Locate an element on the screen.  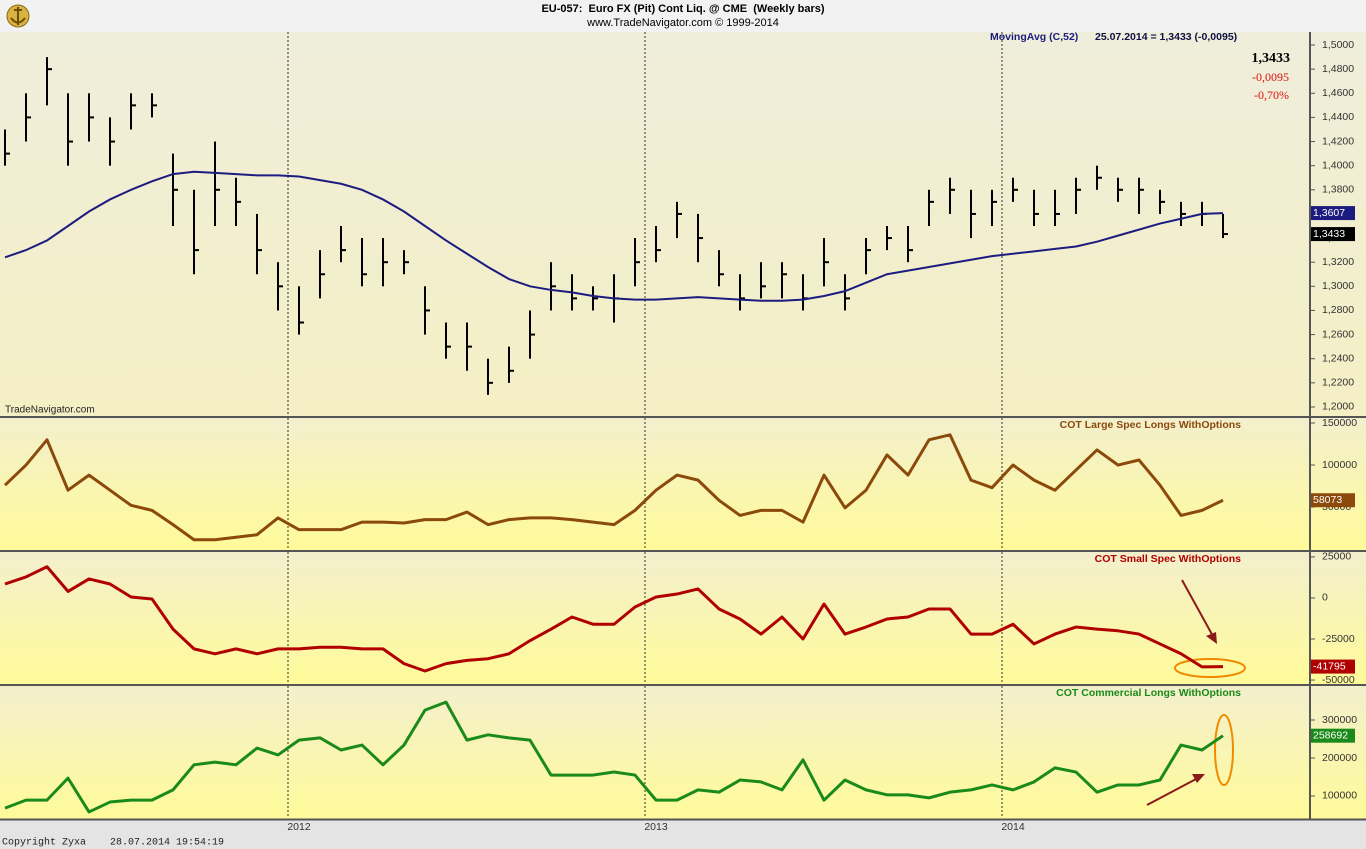
x-tick-label: 2013 is located at coordinates (656, 827).